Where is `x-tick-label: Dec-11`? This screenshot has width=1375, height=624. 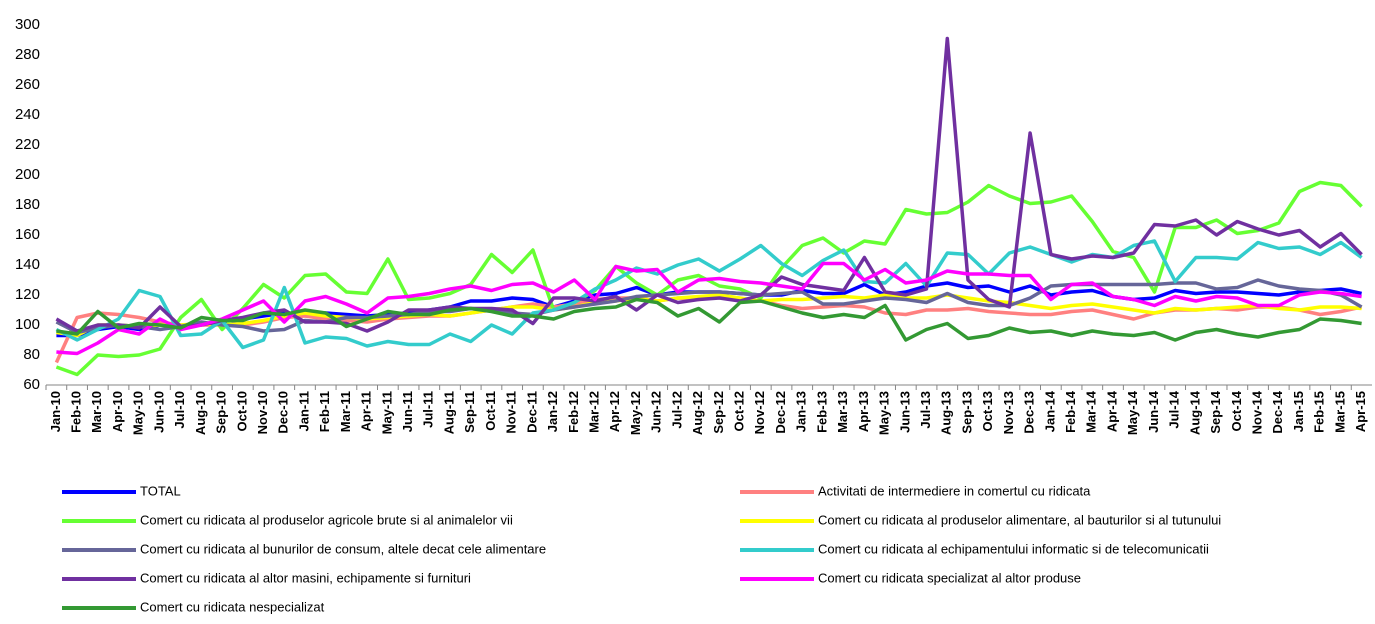
x-tick-label: Dec-11 is located at coordinates (531, 412).